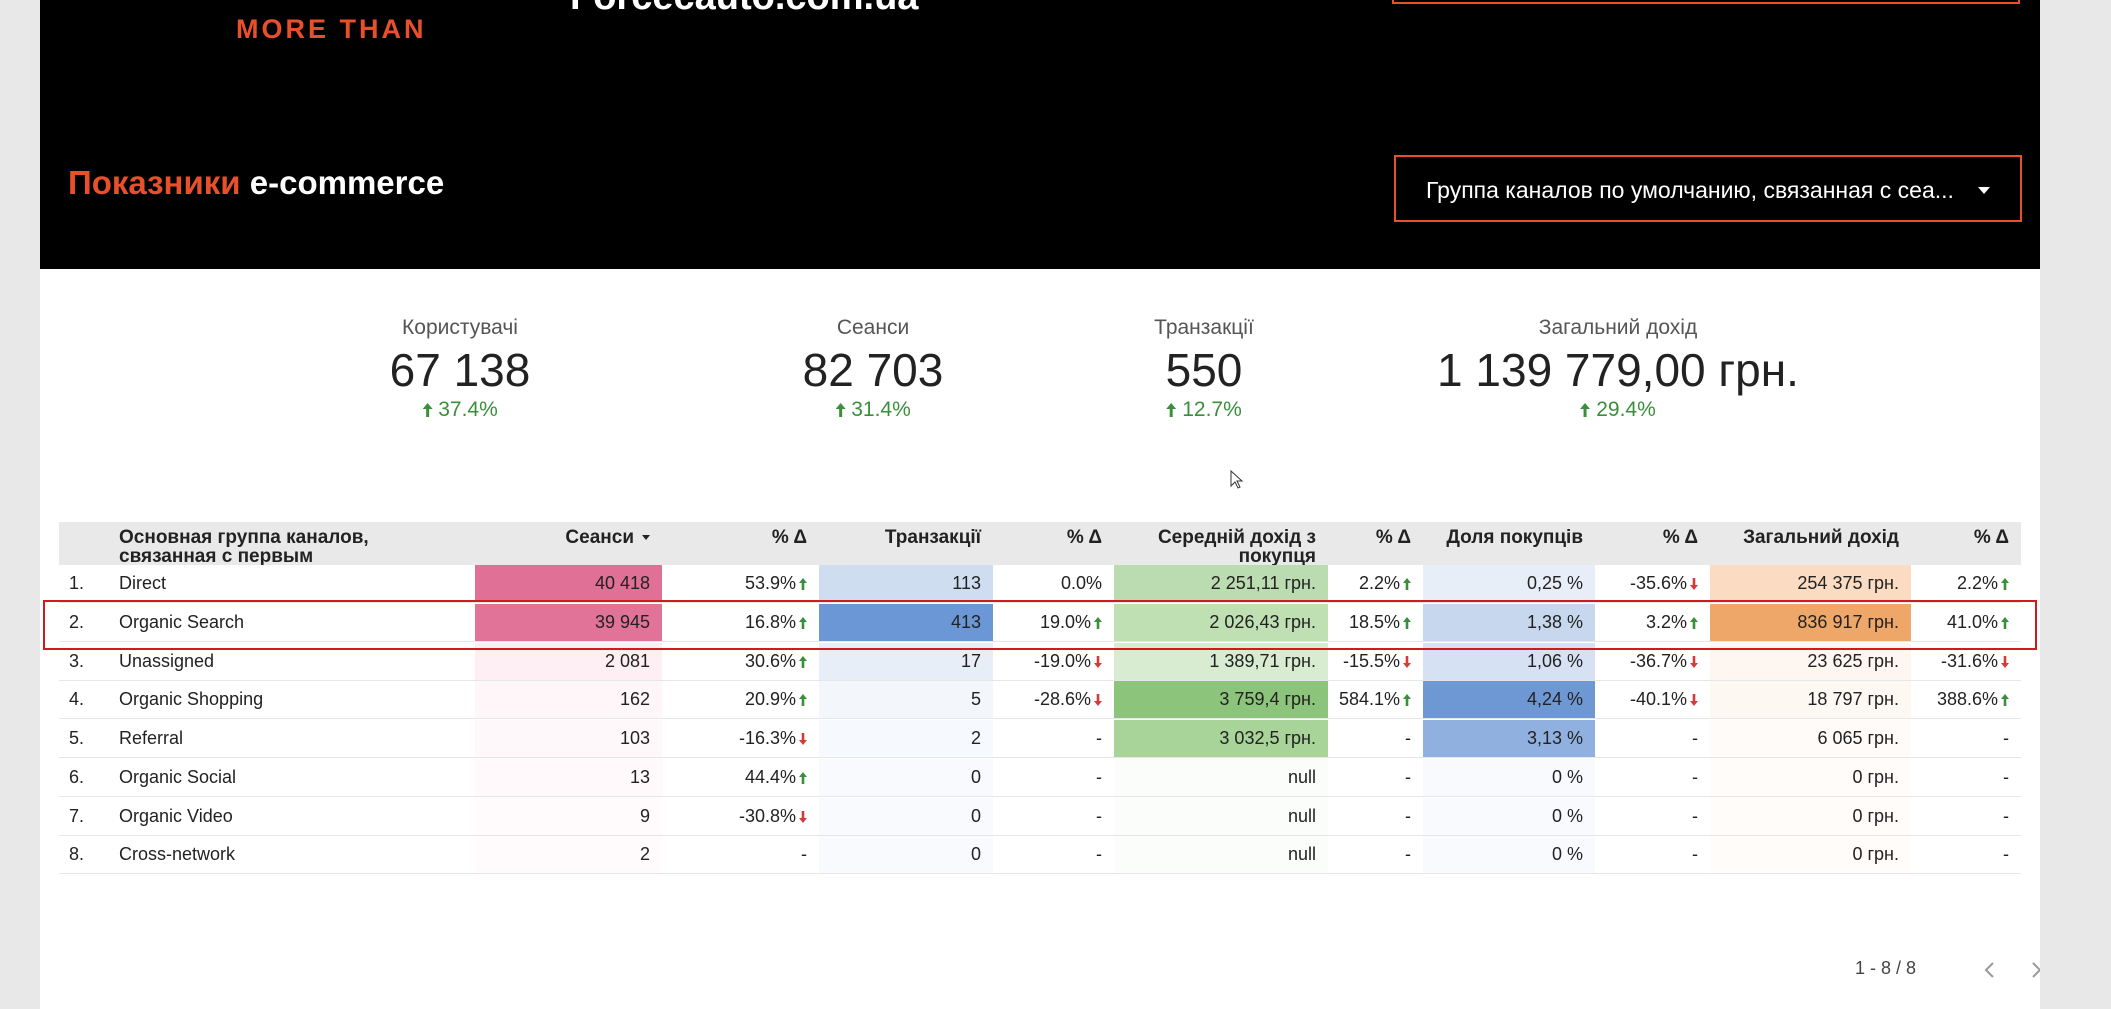 This screenshot has height=1009, width=2111. Describe the element at coordinates (1221, 622) in the screenshot. I see `cell-avg: 2 026,43 грн.` at that location.